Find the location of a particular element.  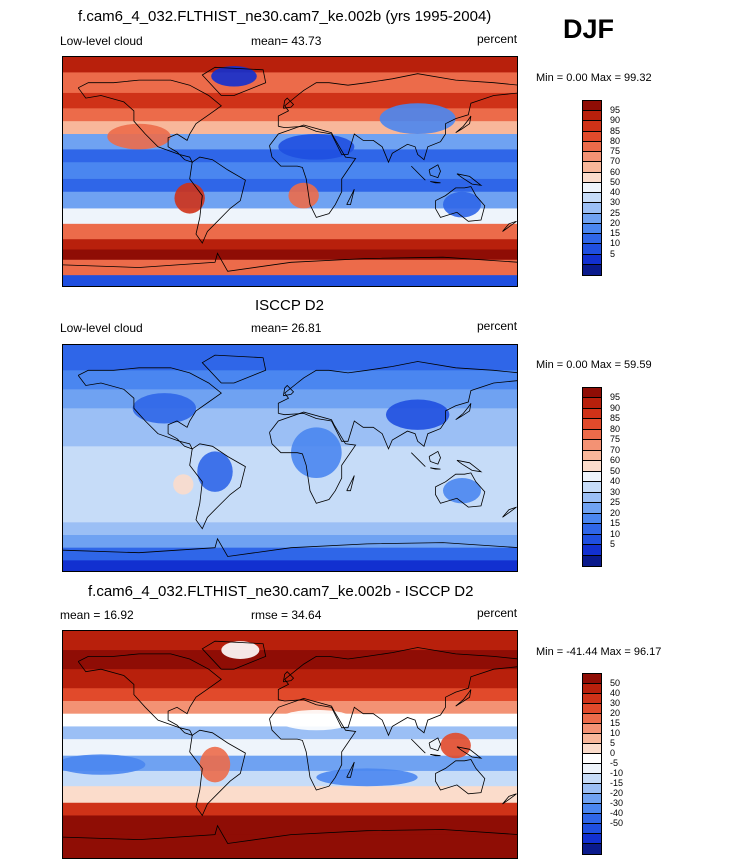

colorbar-tick-label: -30 is located at coordinates (617, 803).